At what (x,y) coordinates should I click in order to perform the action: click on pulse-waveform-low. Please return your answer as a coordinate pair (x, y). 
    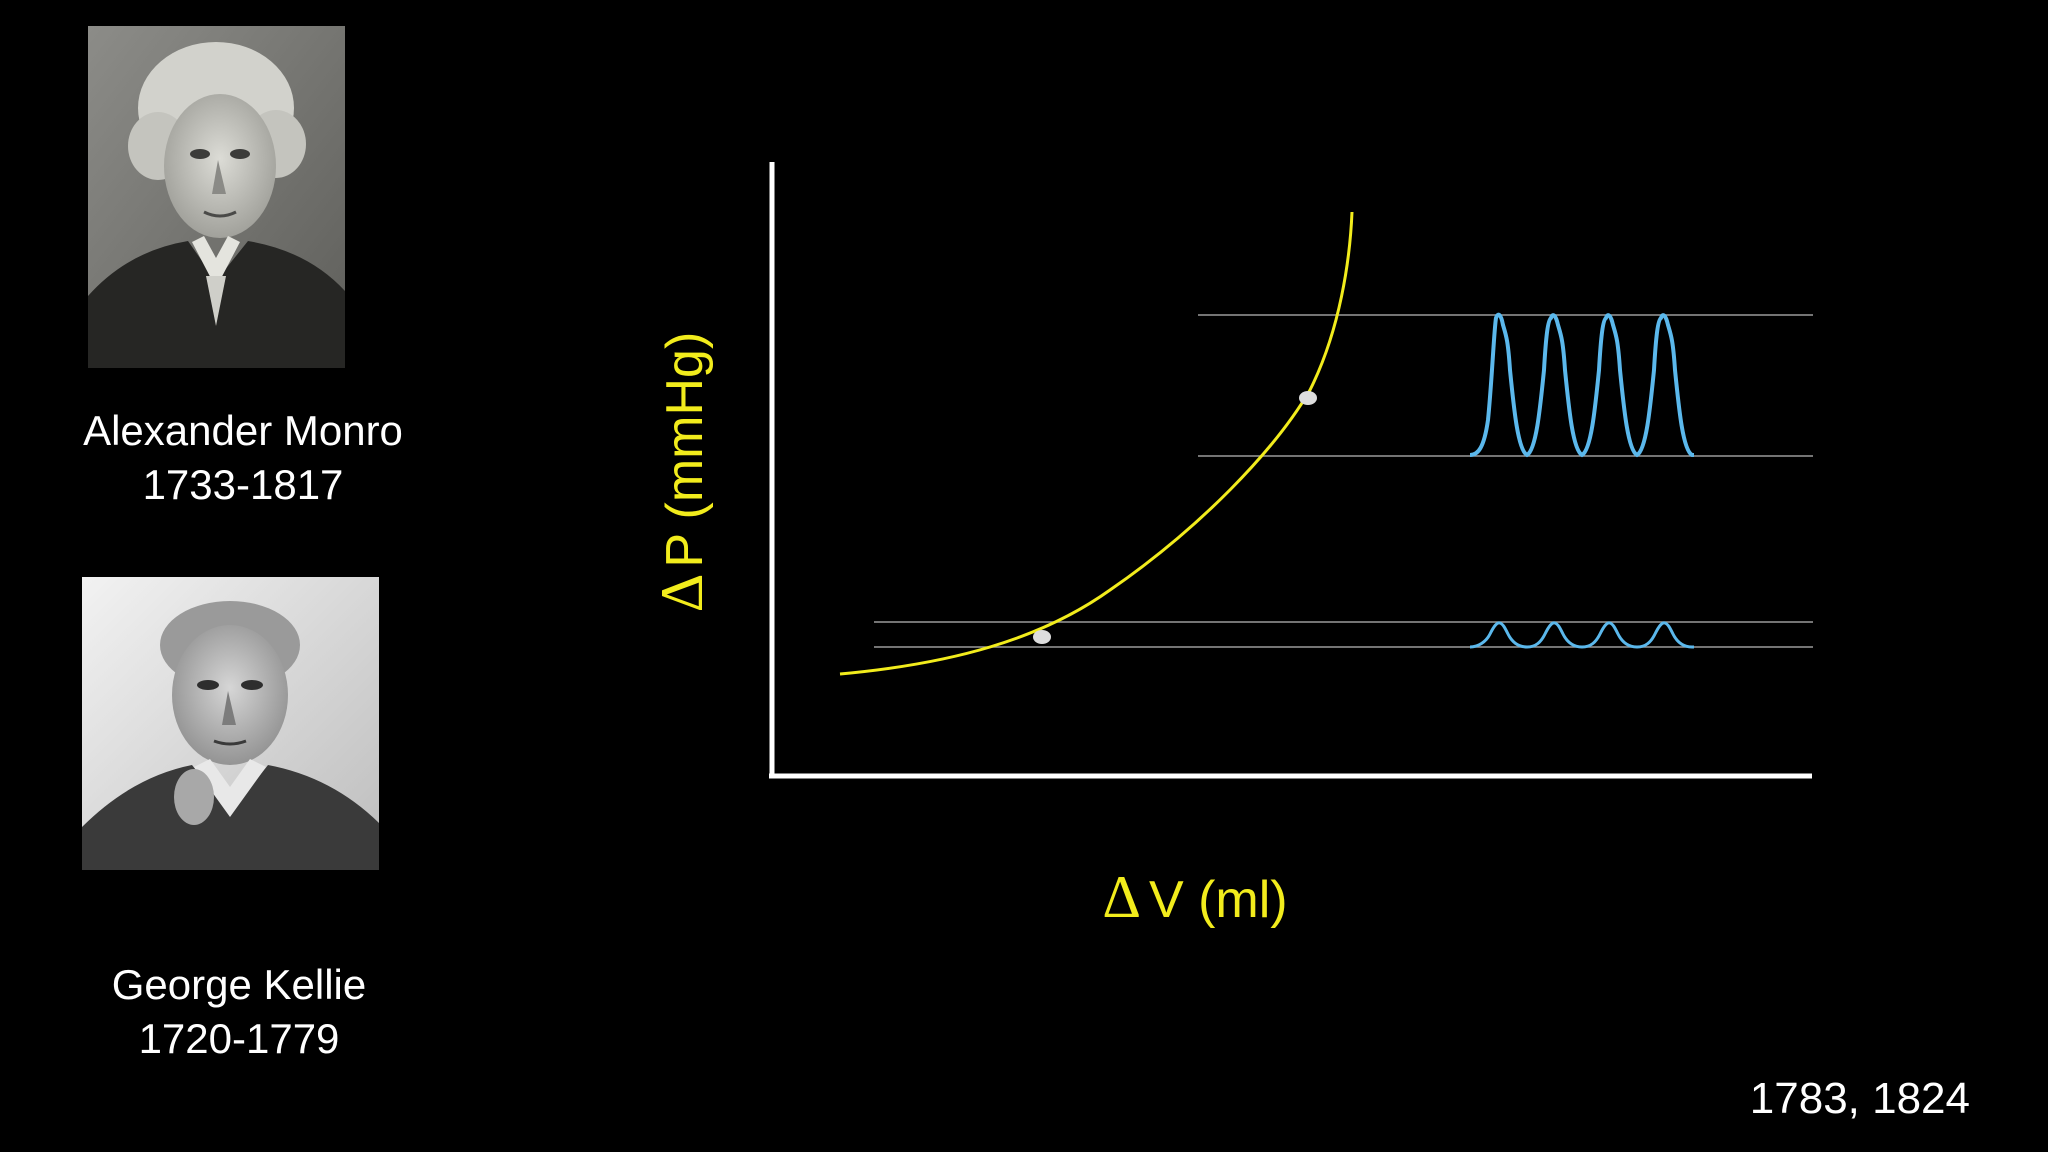
    Looking at the image, I should click on (1582, 635).